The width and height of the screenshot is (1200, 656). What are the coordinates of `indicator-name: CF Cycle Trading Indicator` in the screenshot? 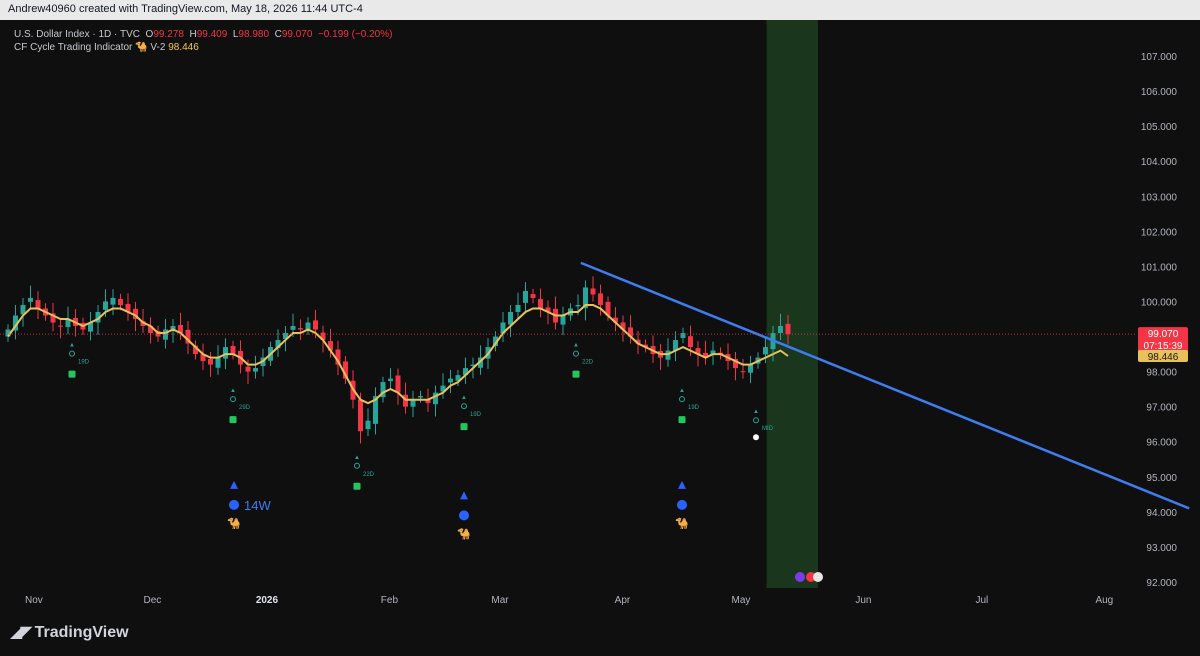 It's located at (73, 47).